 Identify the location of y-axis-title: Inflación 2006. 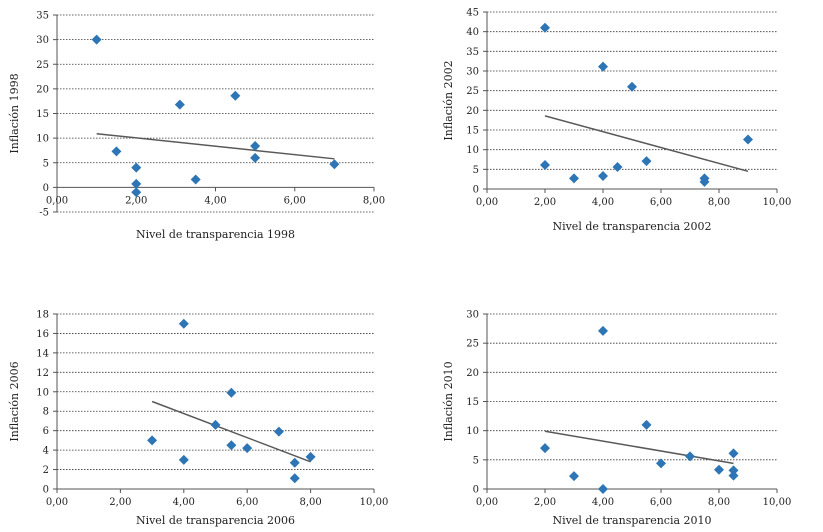
(14, 401).